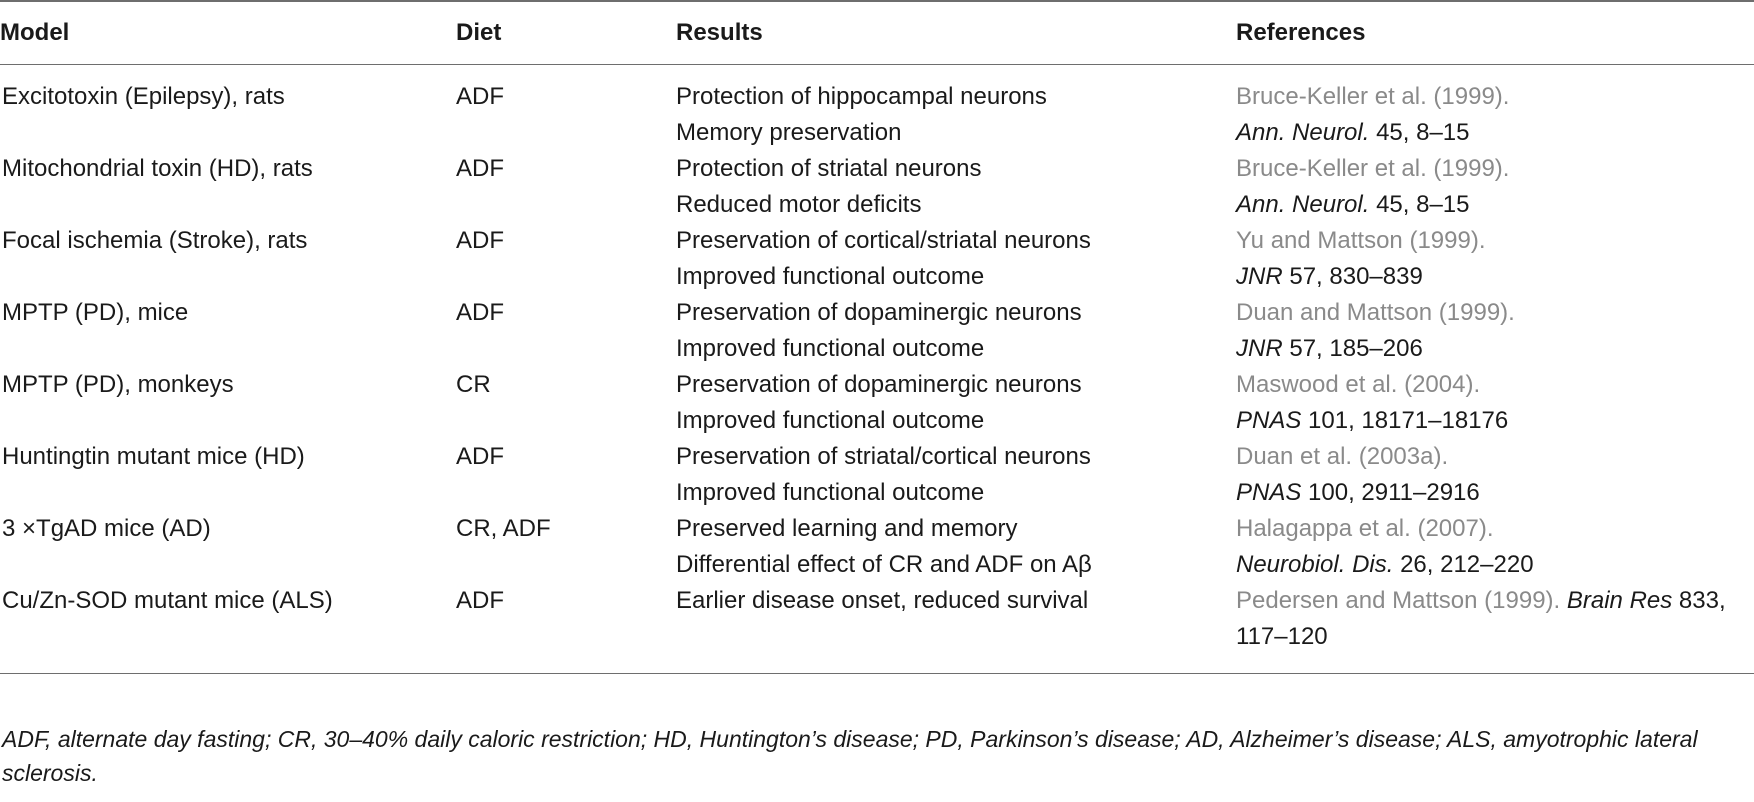  What do you see at coordinates (1352, 276) in the screenshot?
I see `journal-details: 57, 830–839` at bounding box center [1352, 276].